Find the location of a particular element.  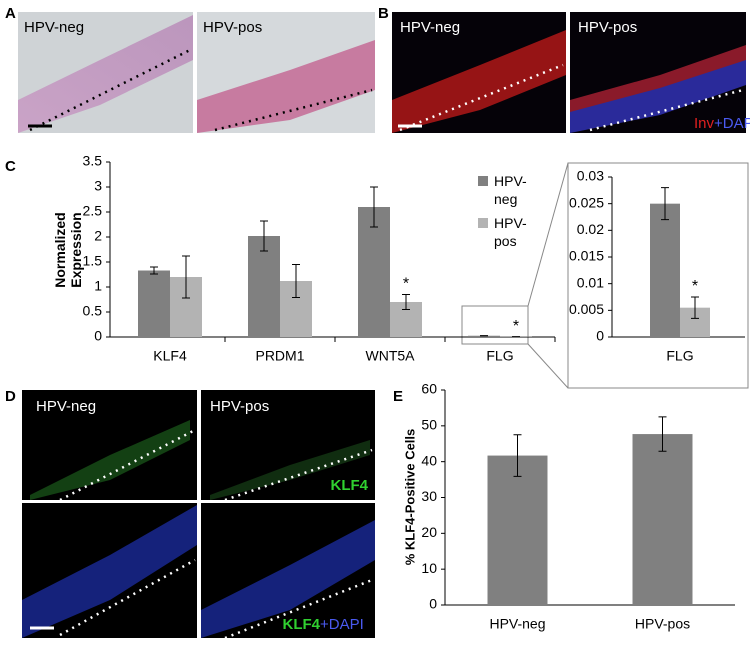

y-axis-label: % KLF4-Positive Cells is located at coordinates (410, 497).